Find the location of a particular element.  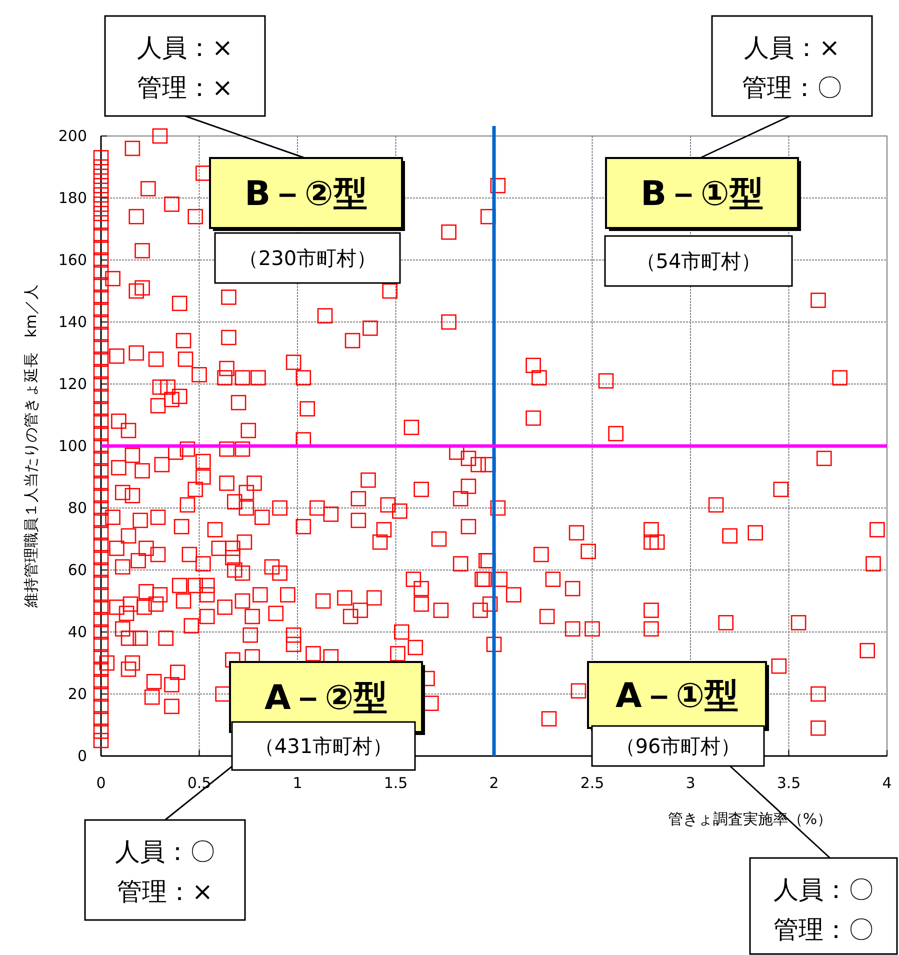

x-tick-label: 3 is located at coordinates (691, 783).